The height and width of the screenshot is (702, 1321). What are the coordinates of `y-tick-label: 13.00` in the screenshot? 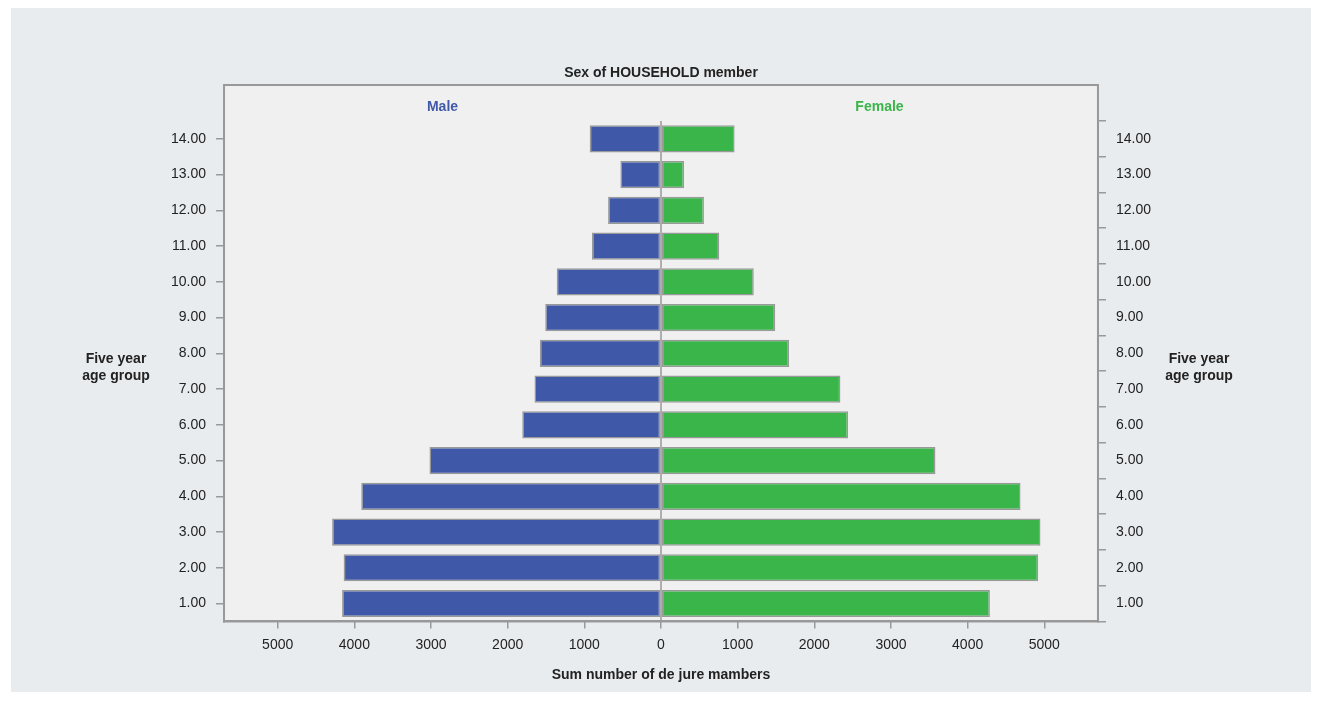 It's located at (188, 173).